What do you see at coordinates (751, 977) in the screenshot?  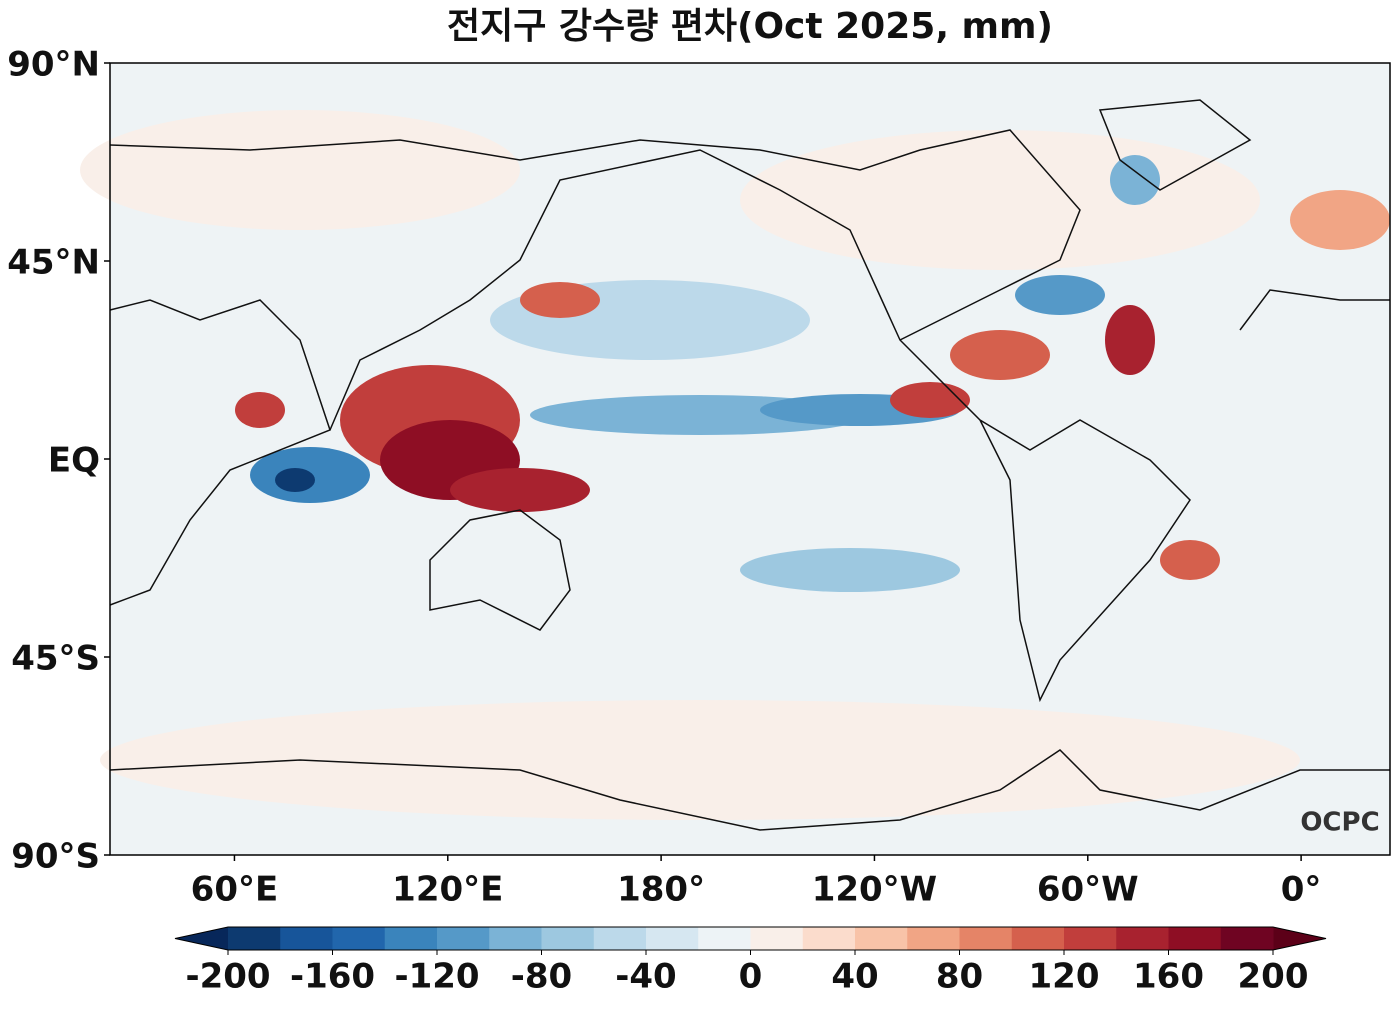 I see `colorbar-tick-label: 0` at bounding box center [751, 977].